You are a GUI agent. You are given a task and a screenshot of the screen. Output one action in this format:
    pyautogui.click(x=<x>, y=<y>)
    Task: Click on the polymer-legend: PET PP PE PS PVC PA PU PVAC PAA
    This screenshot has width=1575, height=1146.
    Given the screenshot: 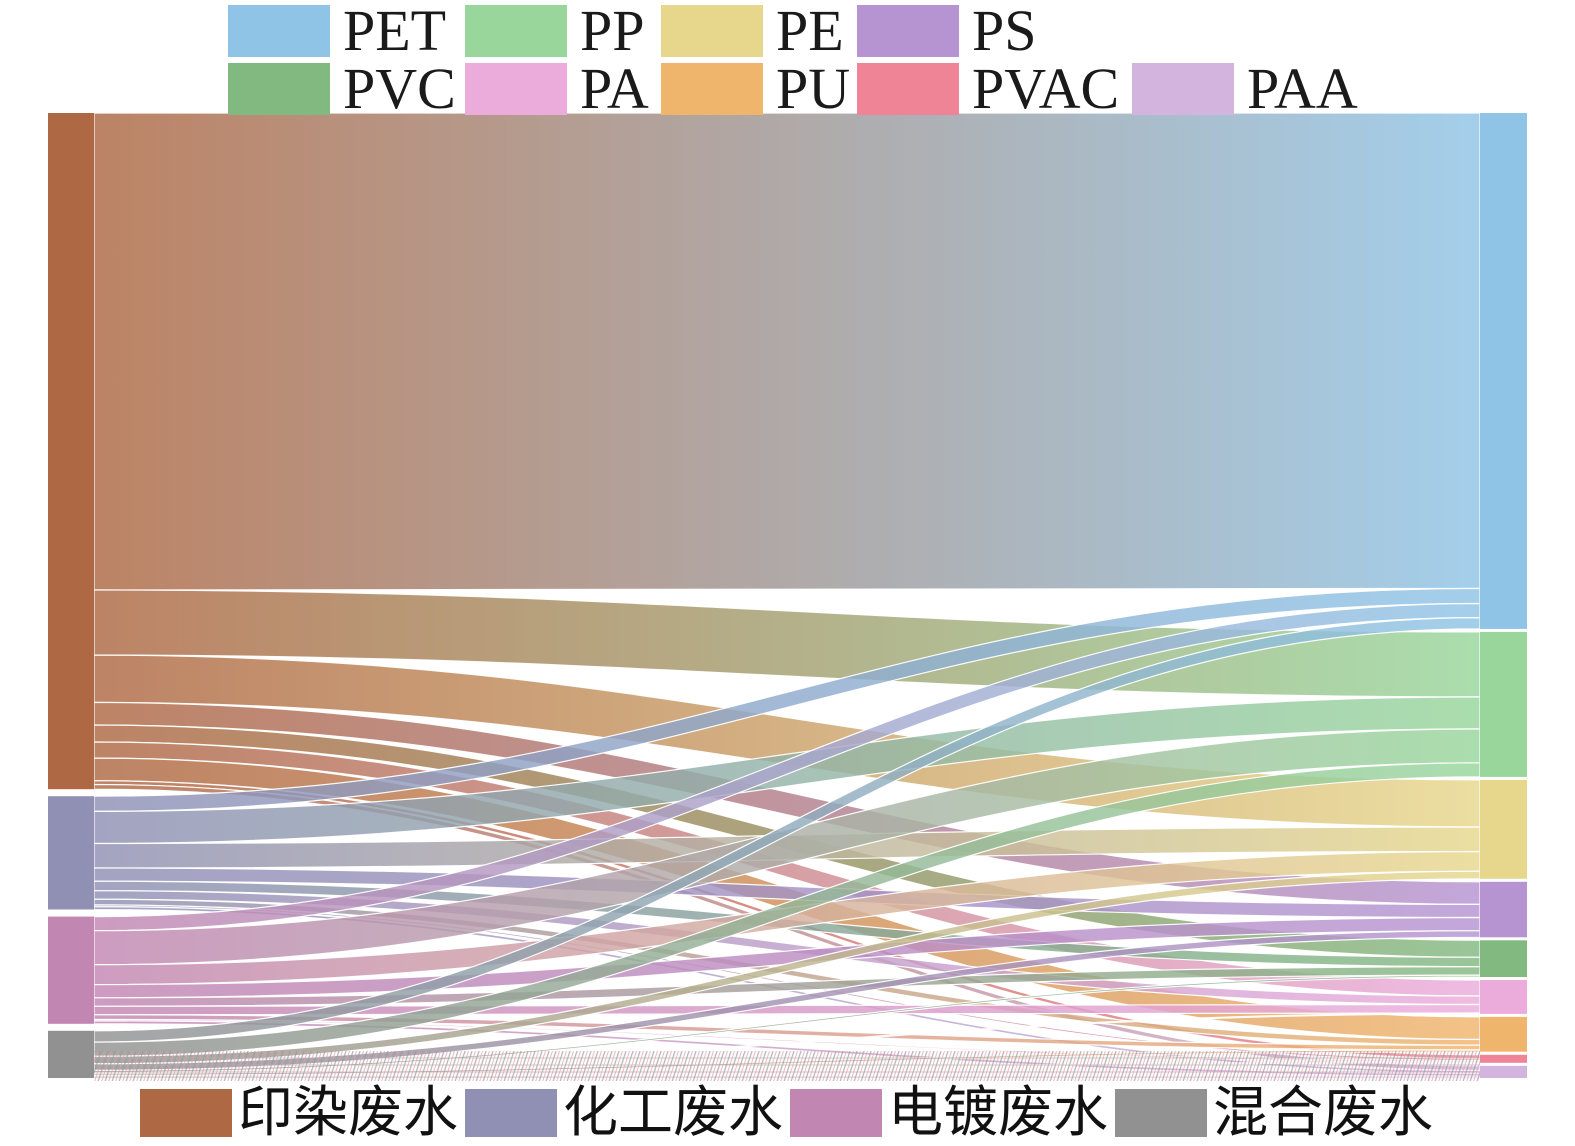 What is the action you would take?
    pyautogui.click(x=793, y=60)
    